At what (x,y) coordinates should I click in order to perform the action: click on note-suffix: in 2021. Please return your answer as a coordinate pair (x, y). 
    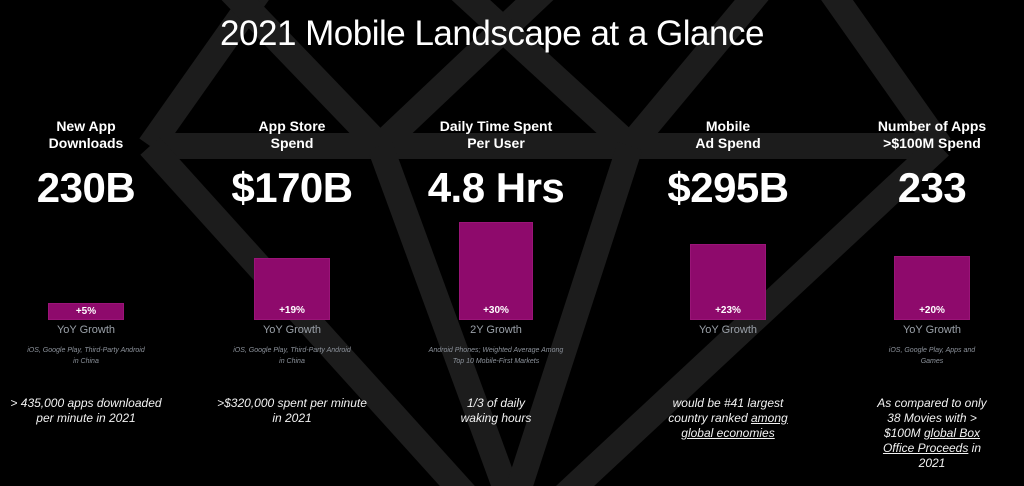
    Looking at the image, I should click on (950, 455).